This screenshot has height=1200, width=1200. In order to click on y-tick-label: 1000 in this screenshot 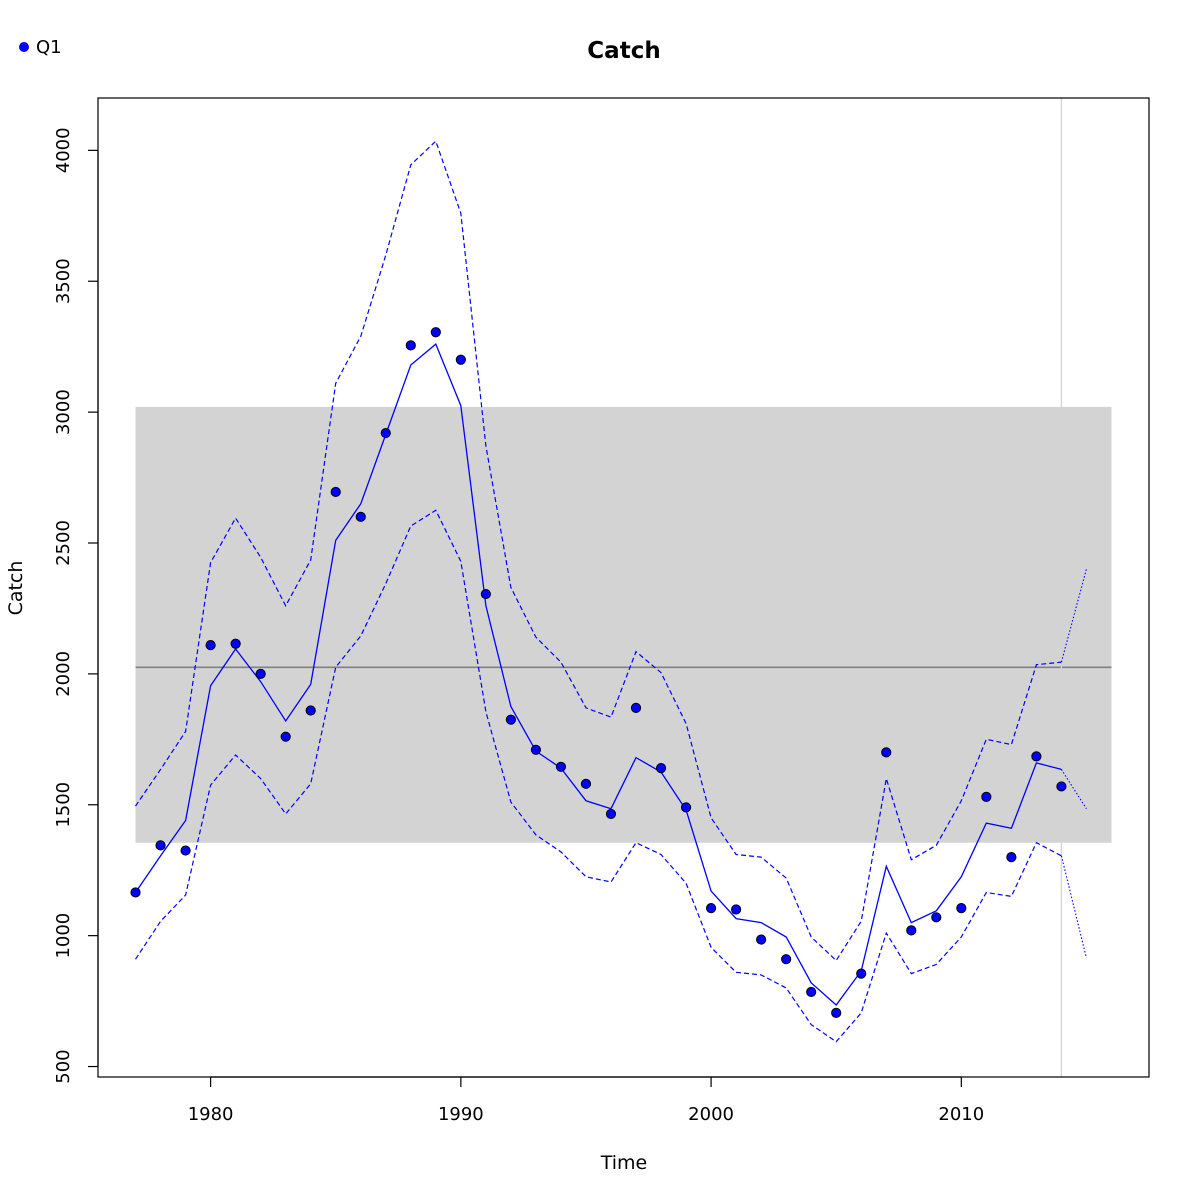, I will do `click(63, 936)`.